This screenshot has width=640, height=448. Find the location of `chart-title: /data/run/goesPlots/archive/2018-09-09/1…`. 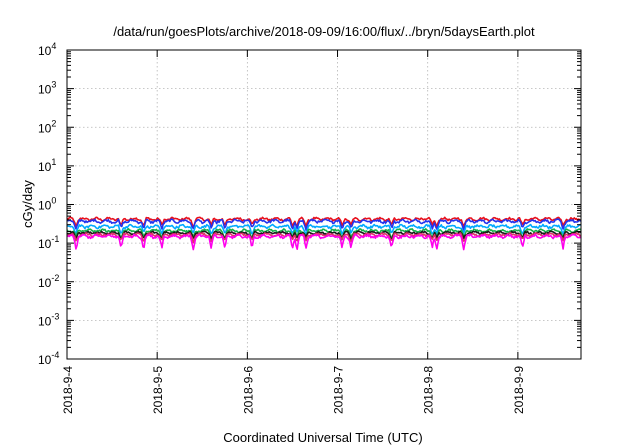

chart-title: /data/run/goesPlots/archive/2018-09-09/1… is located at coordinates (324, 31).